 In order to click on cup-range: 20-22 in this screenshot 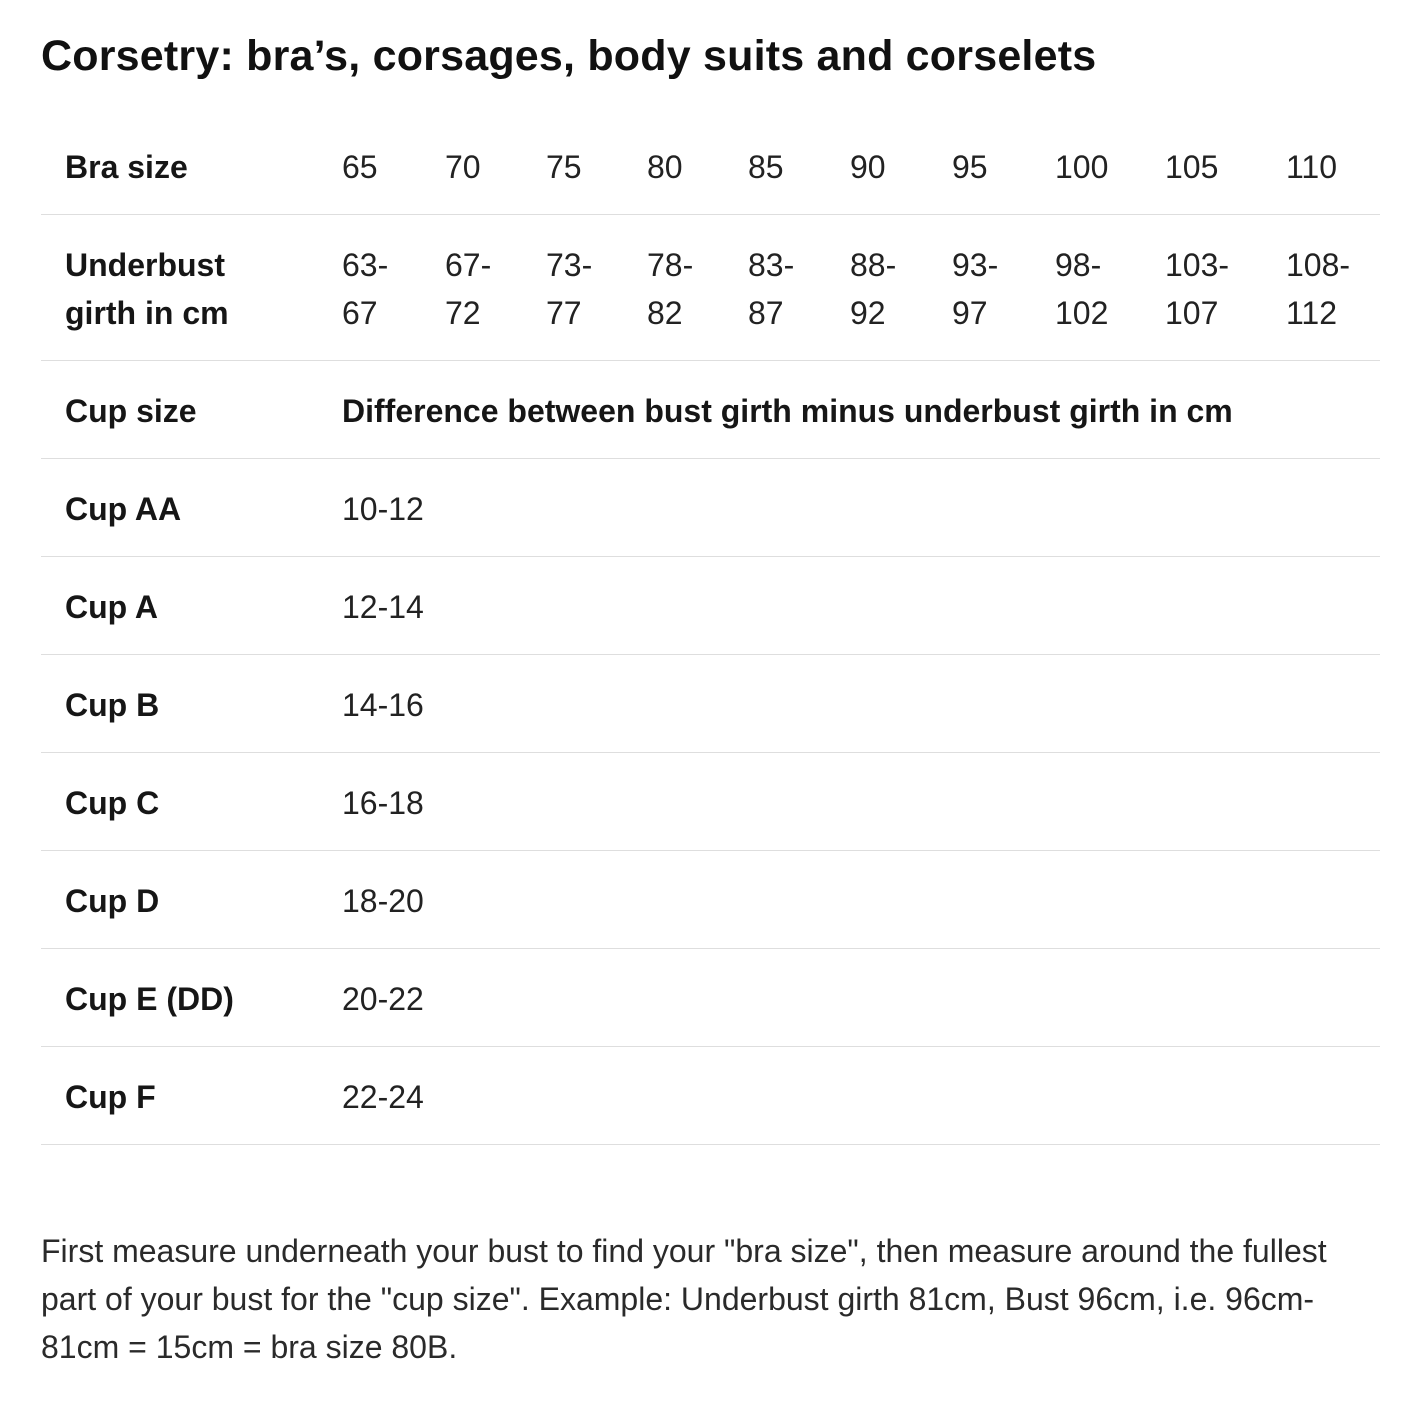, I will do `click(383, 999)`.